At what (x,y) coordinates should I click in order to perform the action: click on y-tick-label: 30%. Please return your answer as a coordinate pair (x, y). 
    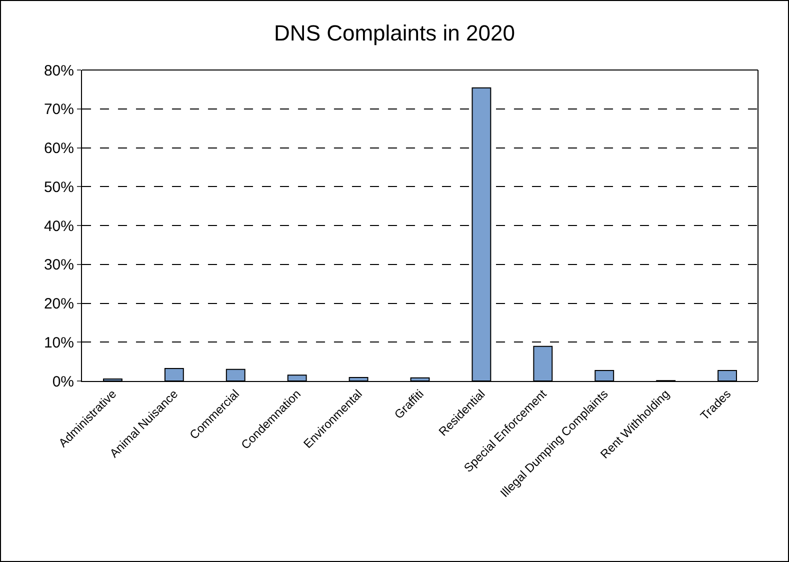
    Looking at the image, I should click on (59, 265).